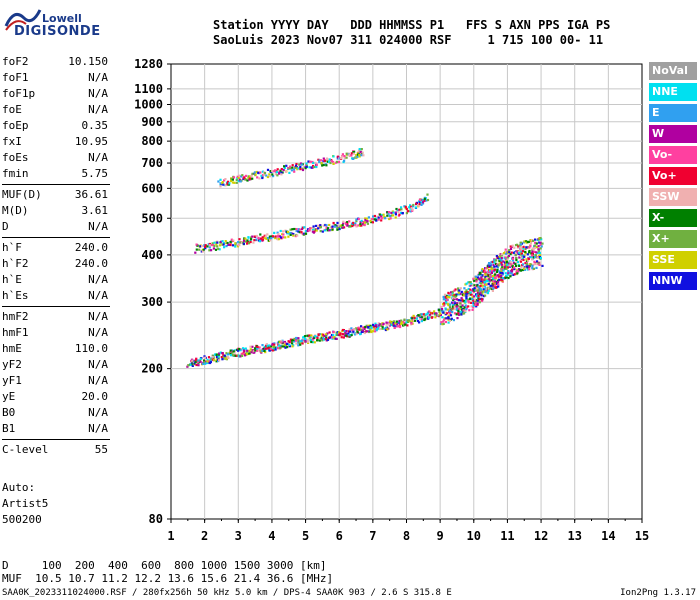  I want to click on param-label: h`E, so click(12, 279).